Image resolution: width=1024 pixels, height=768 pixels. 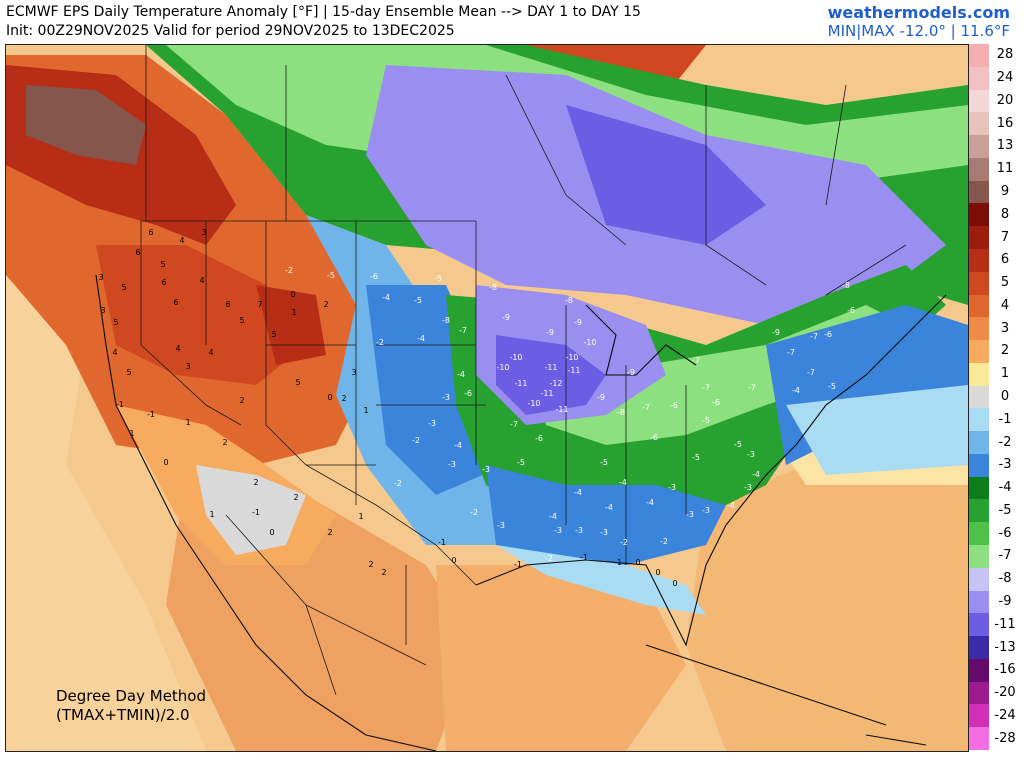 I want to click on legend-entry: -4, so click(x=994, y=488).